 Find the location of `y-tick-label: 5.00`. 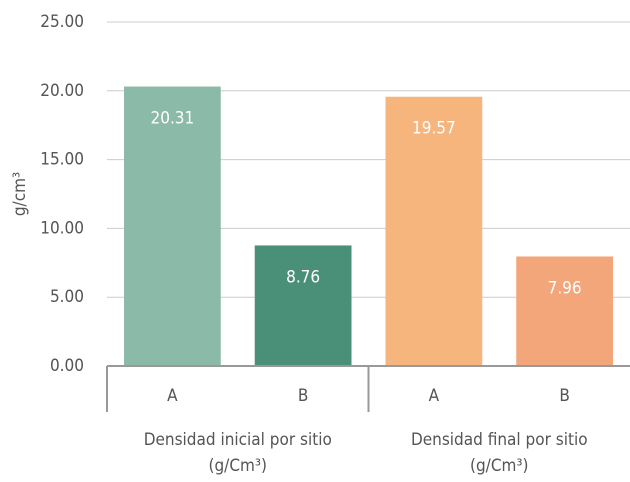

y-tick-label: 5.00 is located at coordinates (67, 297).